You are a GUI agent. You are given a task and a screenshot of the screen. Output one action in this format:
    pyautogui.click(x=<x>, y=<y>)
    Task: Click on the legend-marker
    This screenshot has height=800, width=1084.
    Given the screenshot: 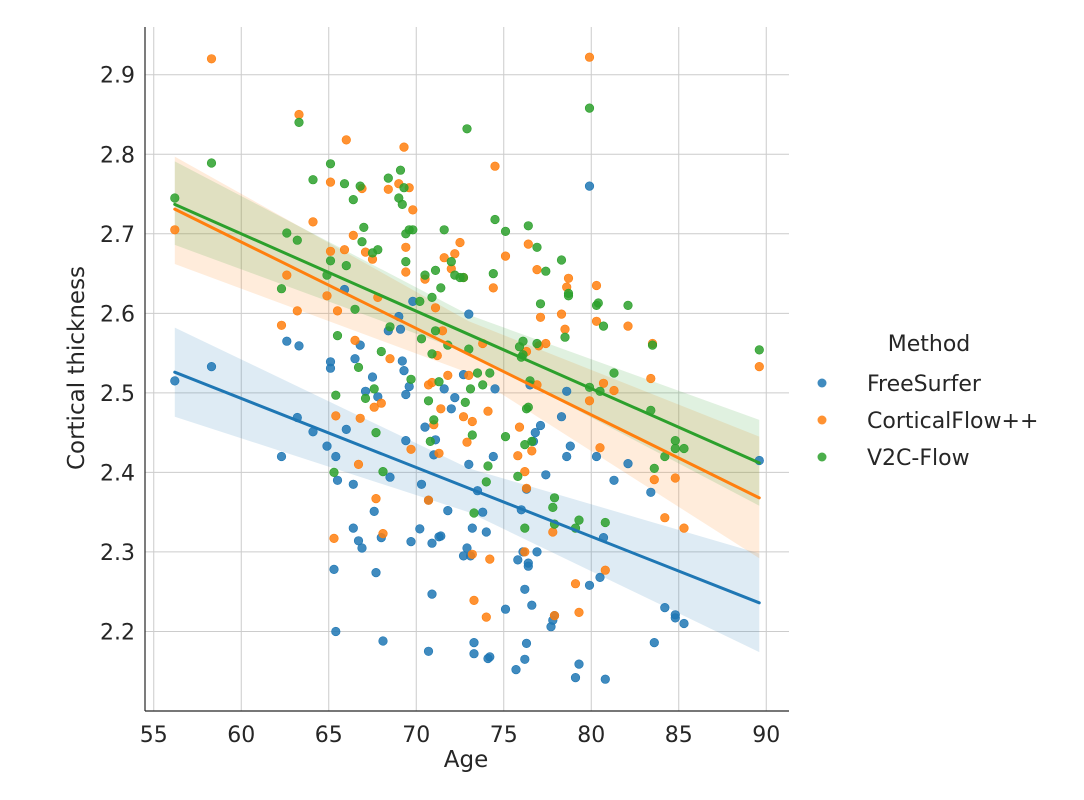 What is the action you would take?
    pyautogui.click(x=822, y=383)
    